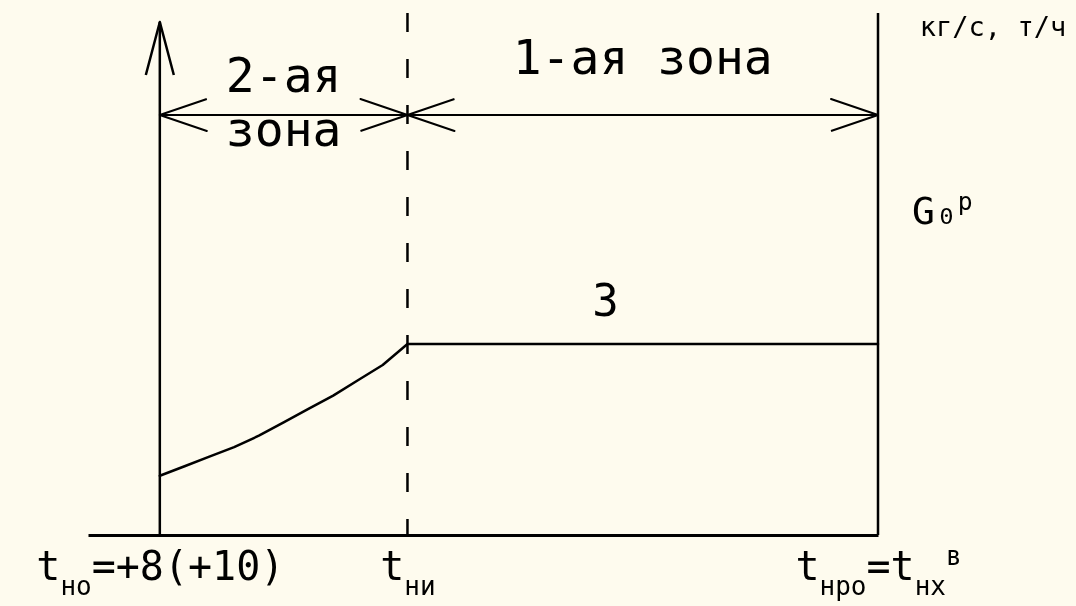 The image size is (1076, 606). What do you see at coordinates (160, 571) in the screenshot?
I see `x-tick-label: t$_{но}$=+8(+10)` at bounding box center [160, 571].